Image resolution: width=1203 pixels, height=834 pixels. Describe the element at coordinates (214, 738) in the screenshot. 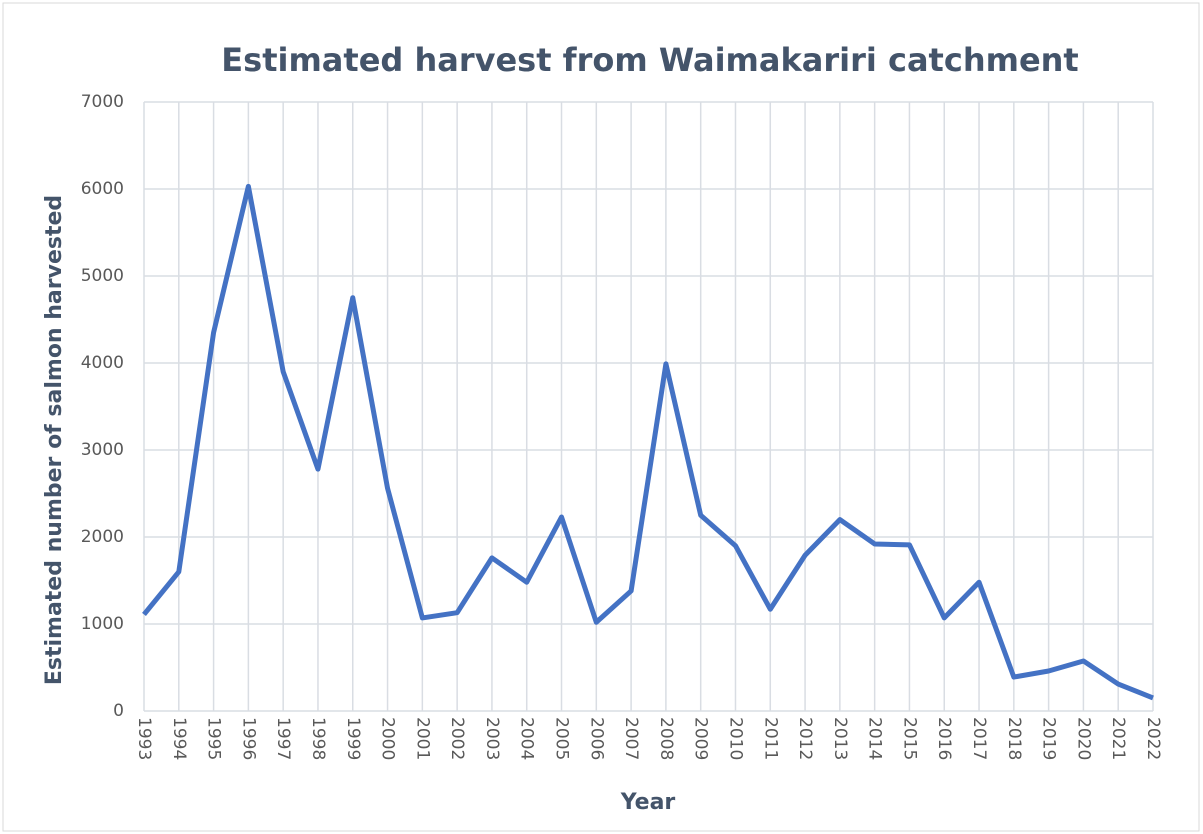

I see `x-tick-label: 1995` at that location.